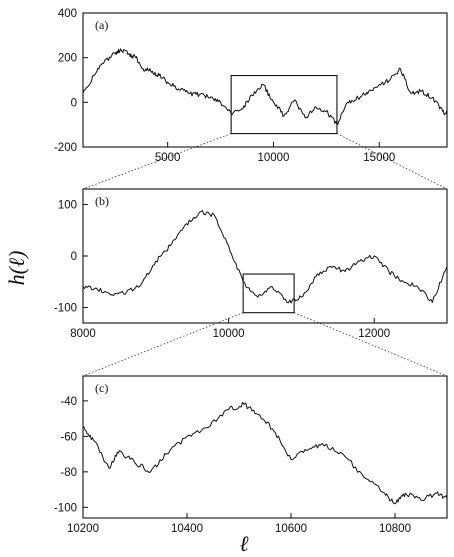  What do you see at coordinates (244, 543) in the screenshot?
I see `x-axis-title: ℓ` at bounding box center [244, 543].